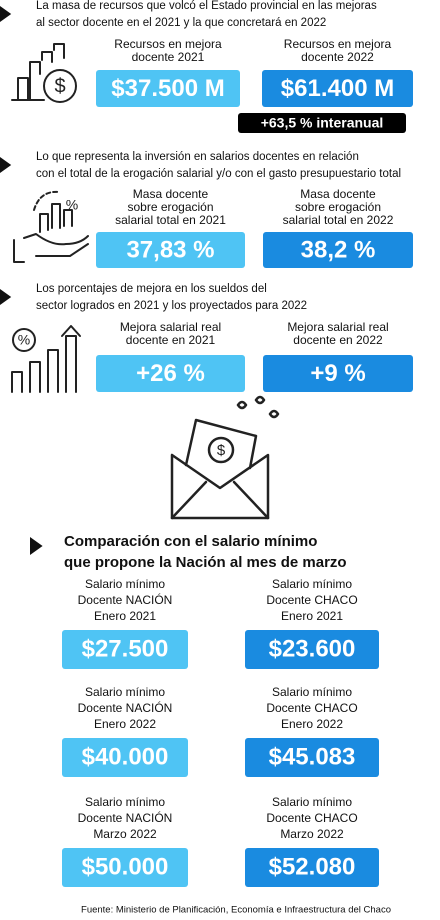  I want to click on card-label: docente 2021, so click(168, 57).